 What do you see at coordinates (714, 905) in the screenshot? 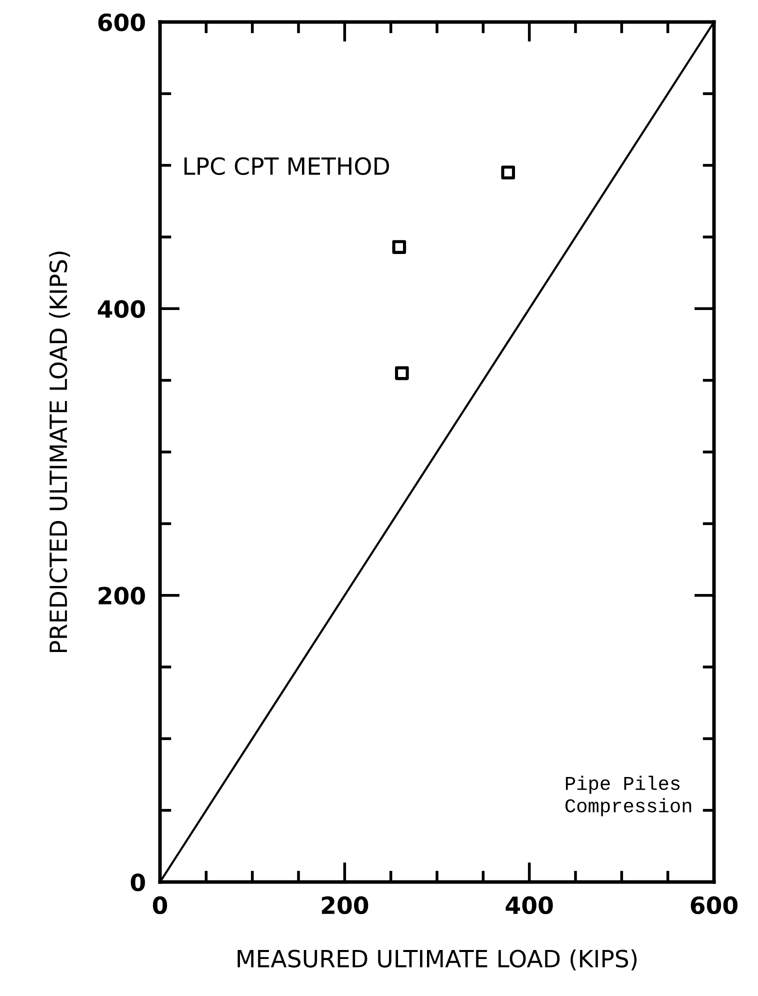
I see `x-tick-label: 600` at bounding box center [714, 905].